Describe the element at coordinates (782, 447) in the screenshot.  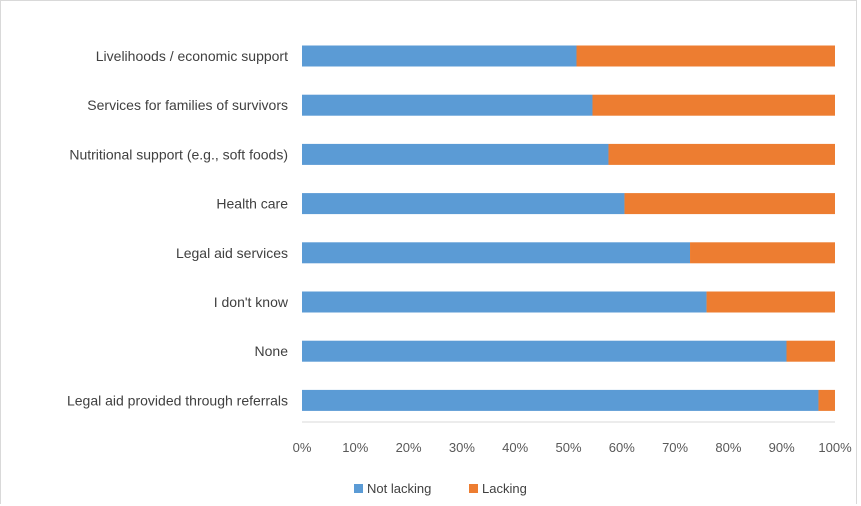
I see `x-tick-label: 90%` at that location.